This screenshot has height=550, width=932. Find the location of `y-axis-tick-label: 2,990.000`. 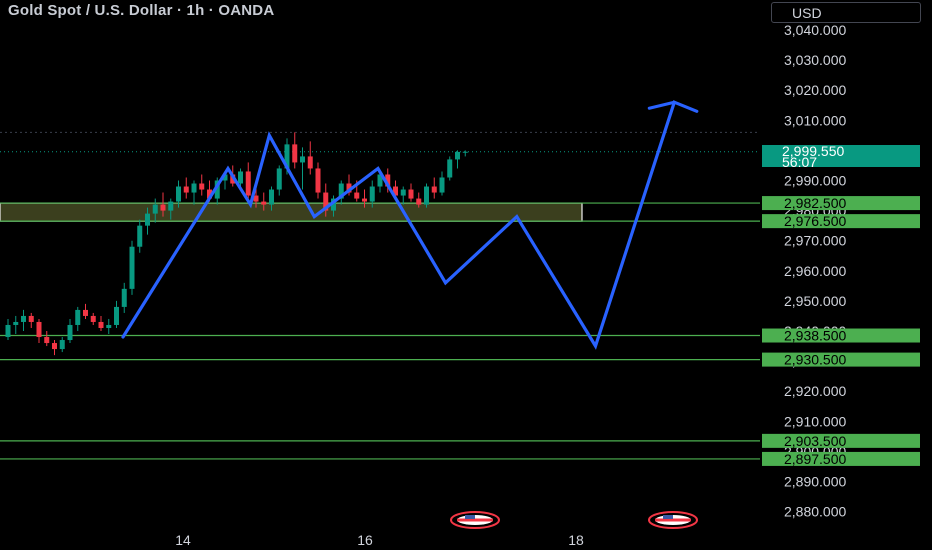

y-axis-tick-label: 2,990.000 is located at coordinates (815, 181).